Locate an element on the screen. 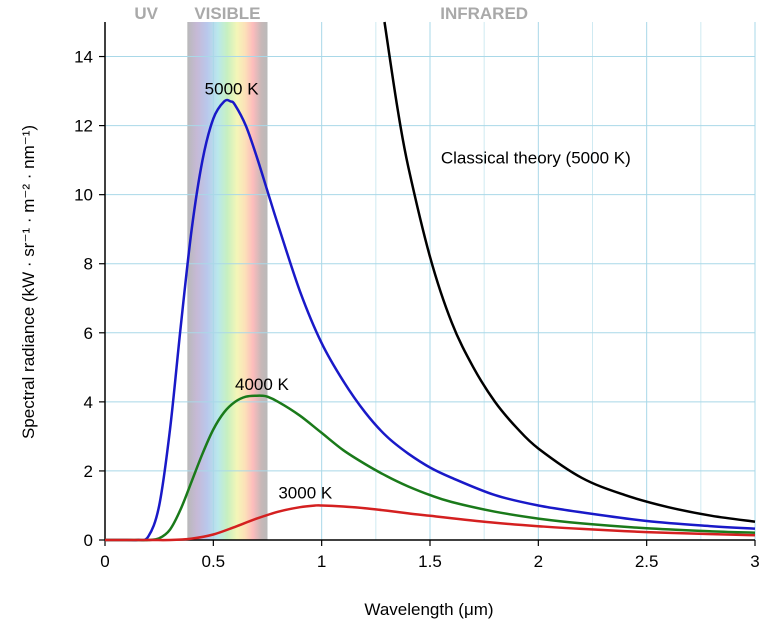 The height and width of the screenshot is (627, 783). x-tick-label: 0 is located at coordinates (104, 561).